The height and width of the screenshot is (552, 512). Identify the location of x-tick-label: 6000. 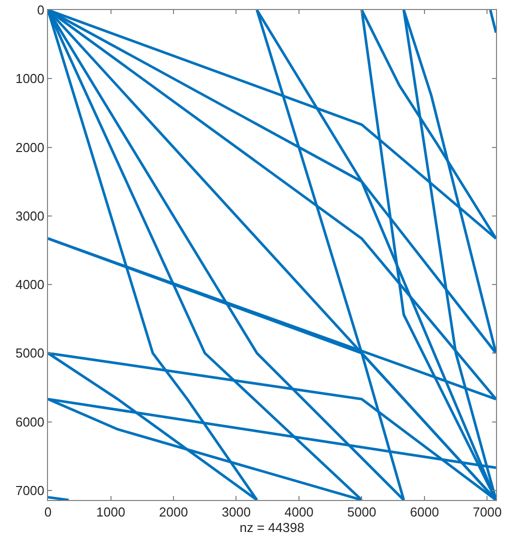
(424, 512).